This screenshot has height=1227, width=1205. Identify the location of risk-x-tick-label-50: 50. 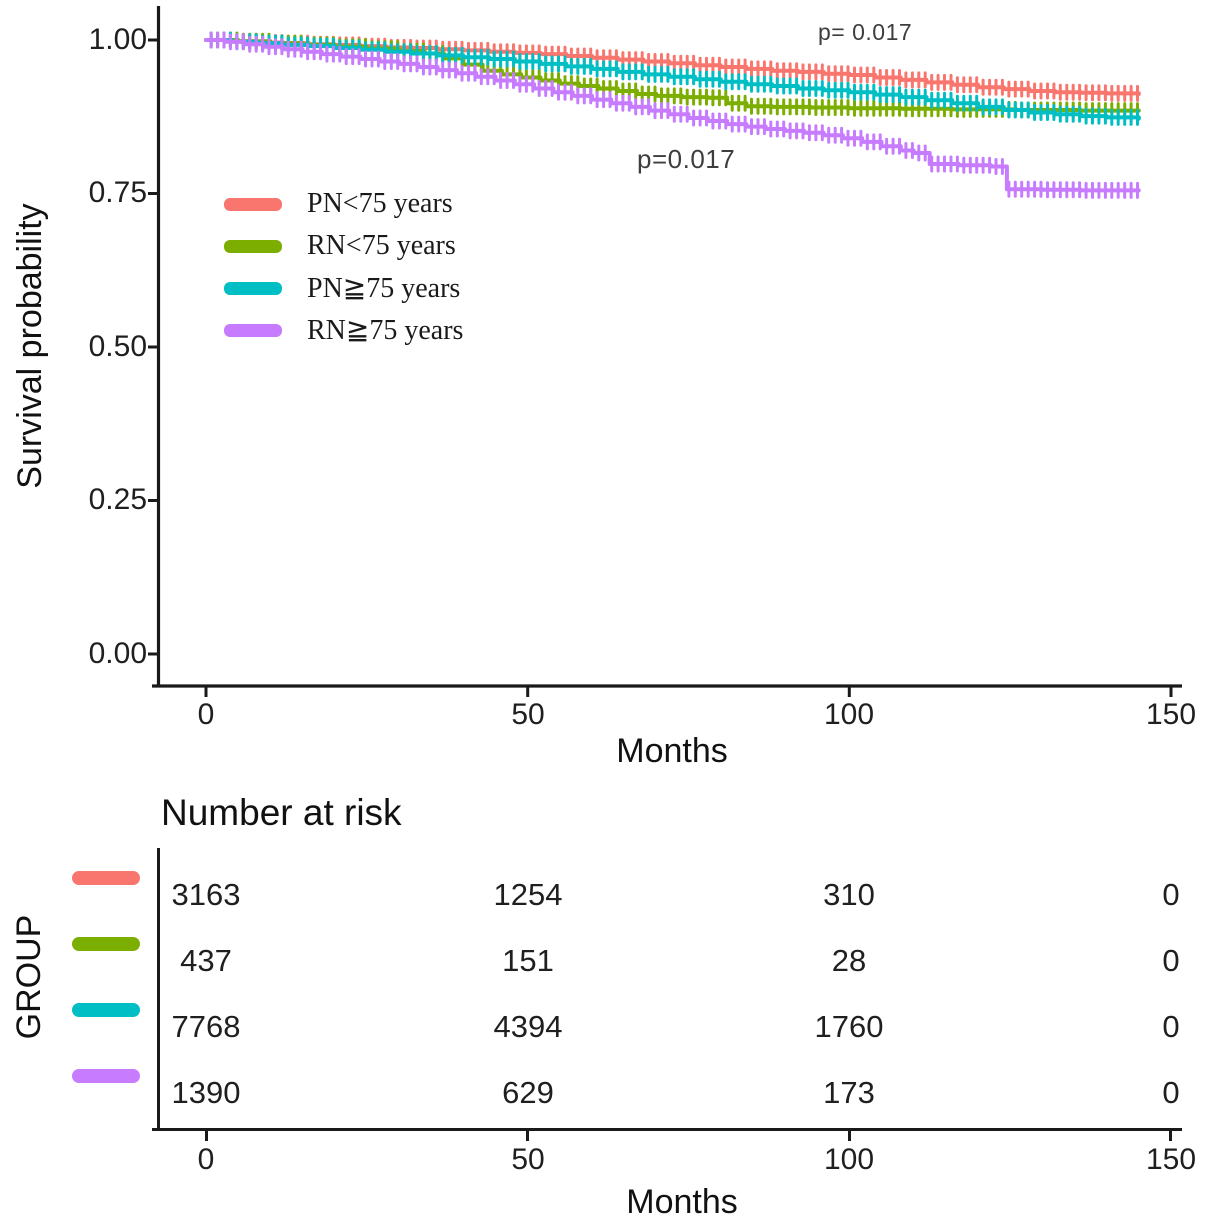
(528, 1159).